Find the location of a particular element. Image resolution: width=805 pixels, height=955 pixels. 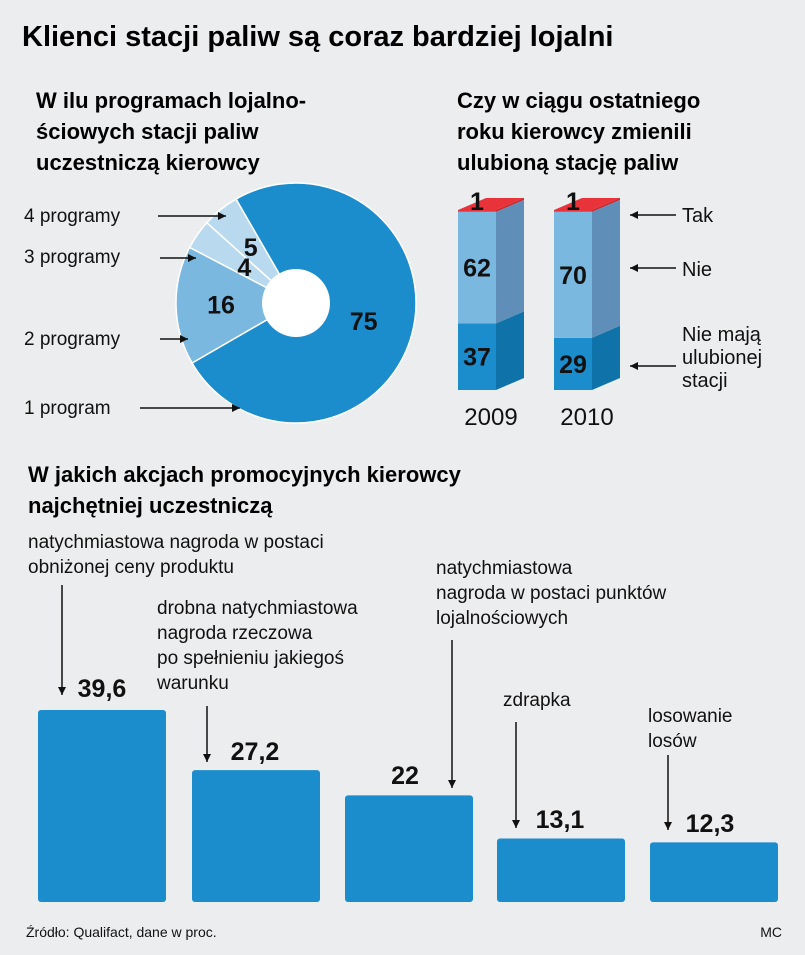

donut-value-label: 4 is located at coordinates (244, 268).